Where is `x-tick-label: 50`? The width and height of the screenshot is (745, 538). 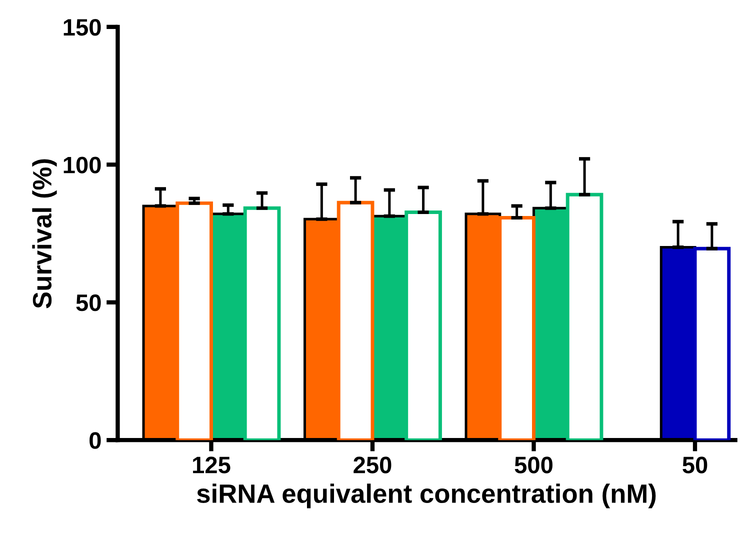
x-tick-label: 50 is located at coordinates (695, 465).